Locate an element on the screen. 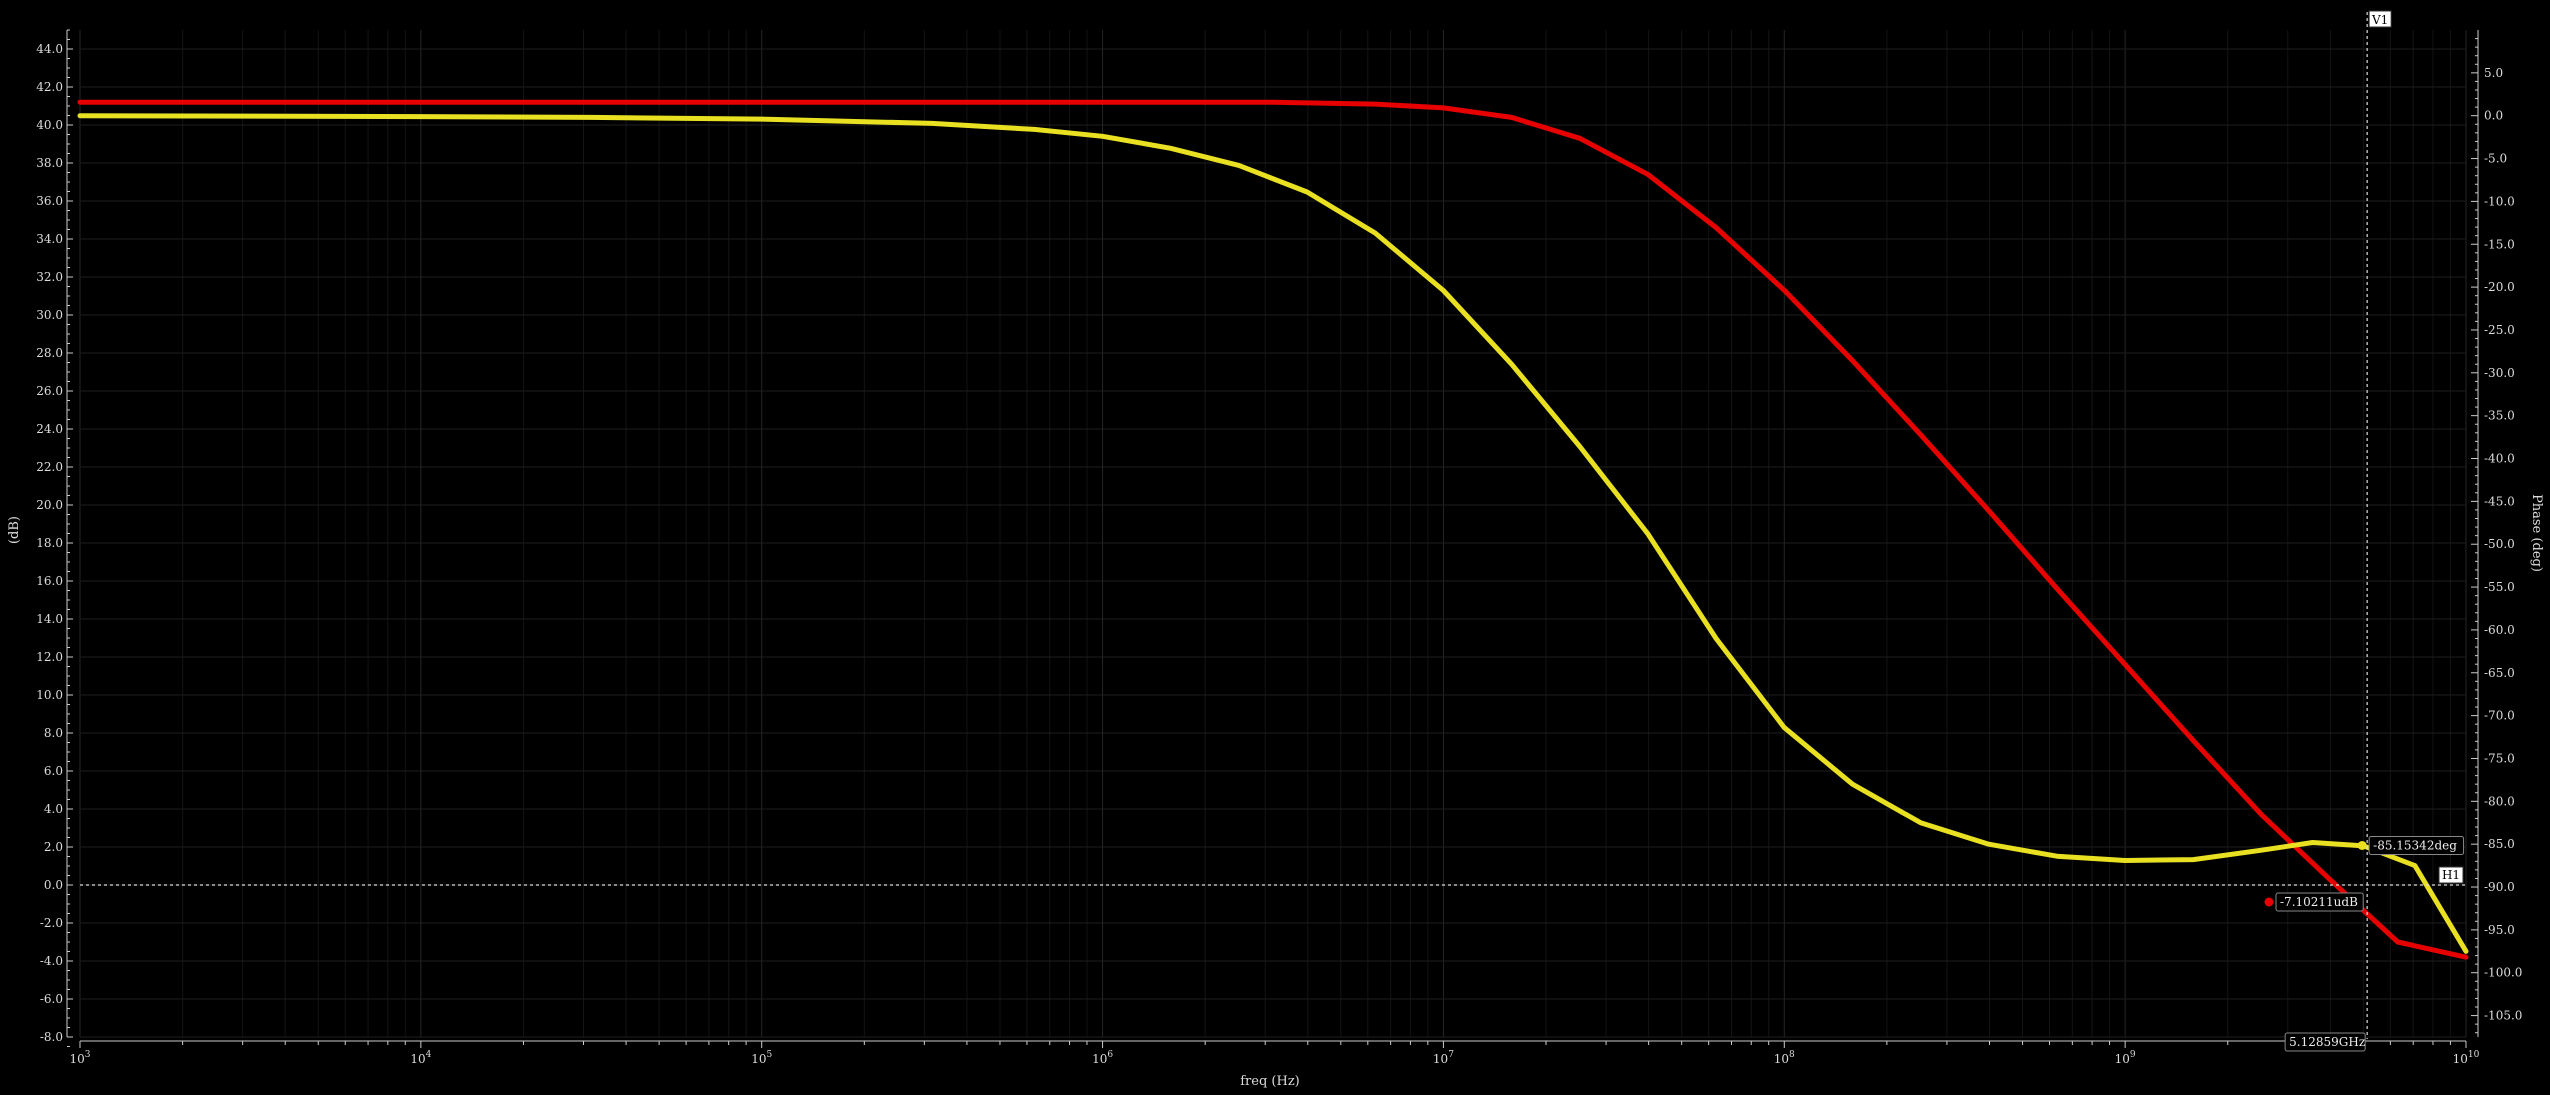 The image size is (2550, 1095). left-tick-label: 30.0 is located at coordinates (49, 315).